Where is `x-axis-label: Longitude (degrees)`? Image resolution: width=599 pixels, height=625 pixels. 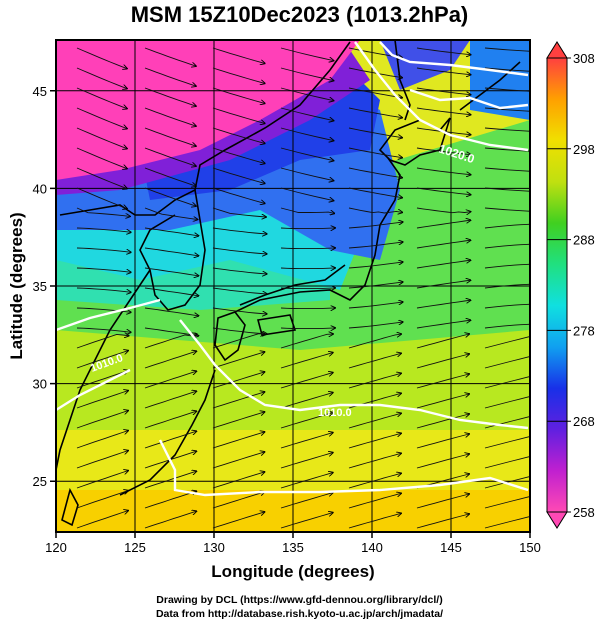 x-axis-label: Longitude (degrees) is located at coordinates (292, 571).